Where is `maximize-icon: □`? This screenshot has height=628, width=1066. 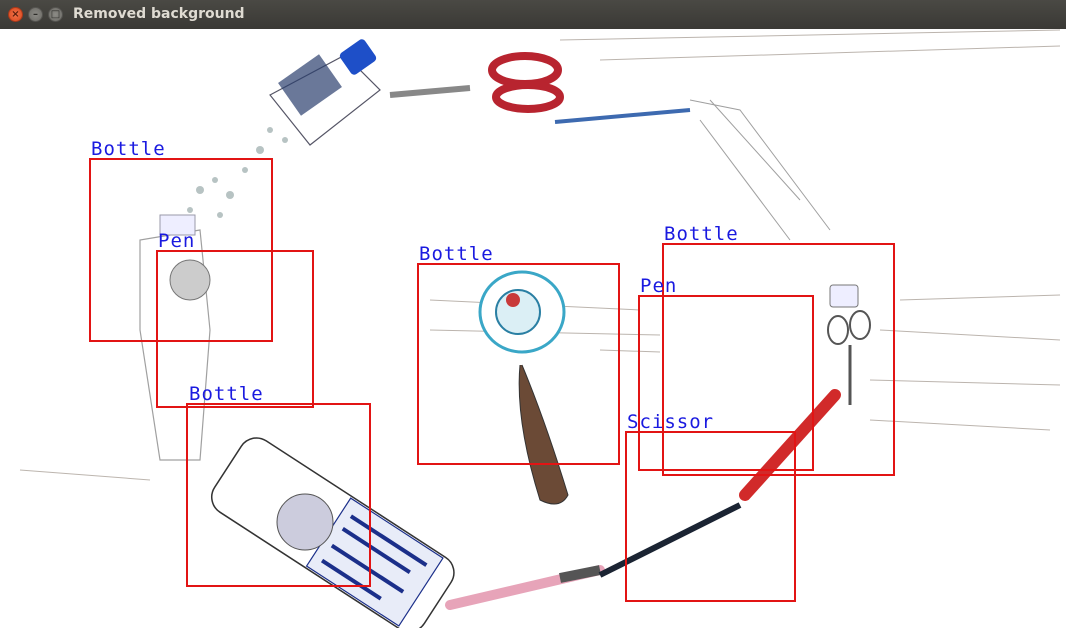 maximize-icon: □ is located at coordinates (55, 14).